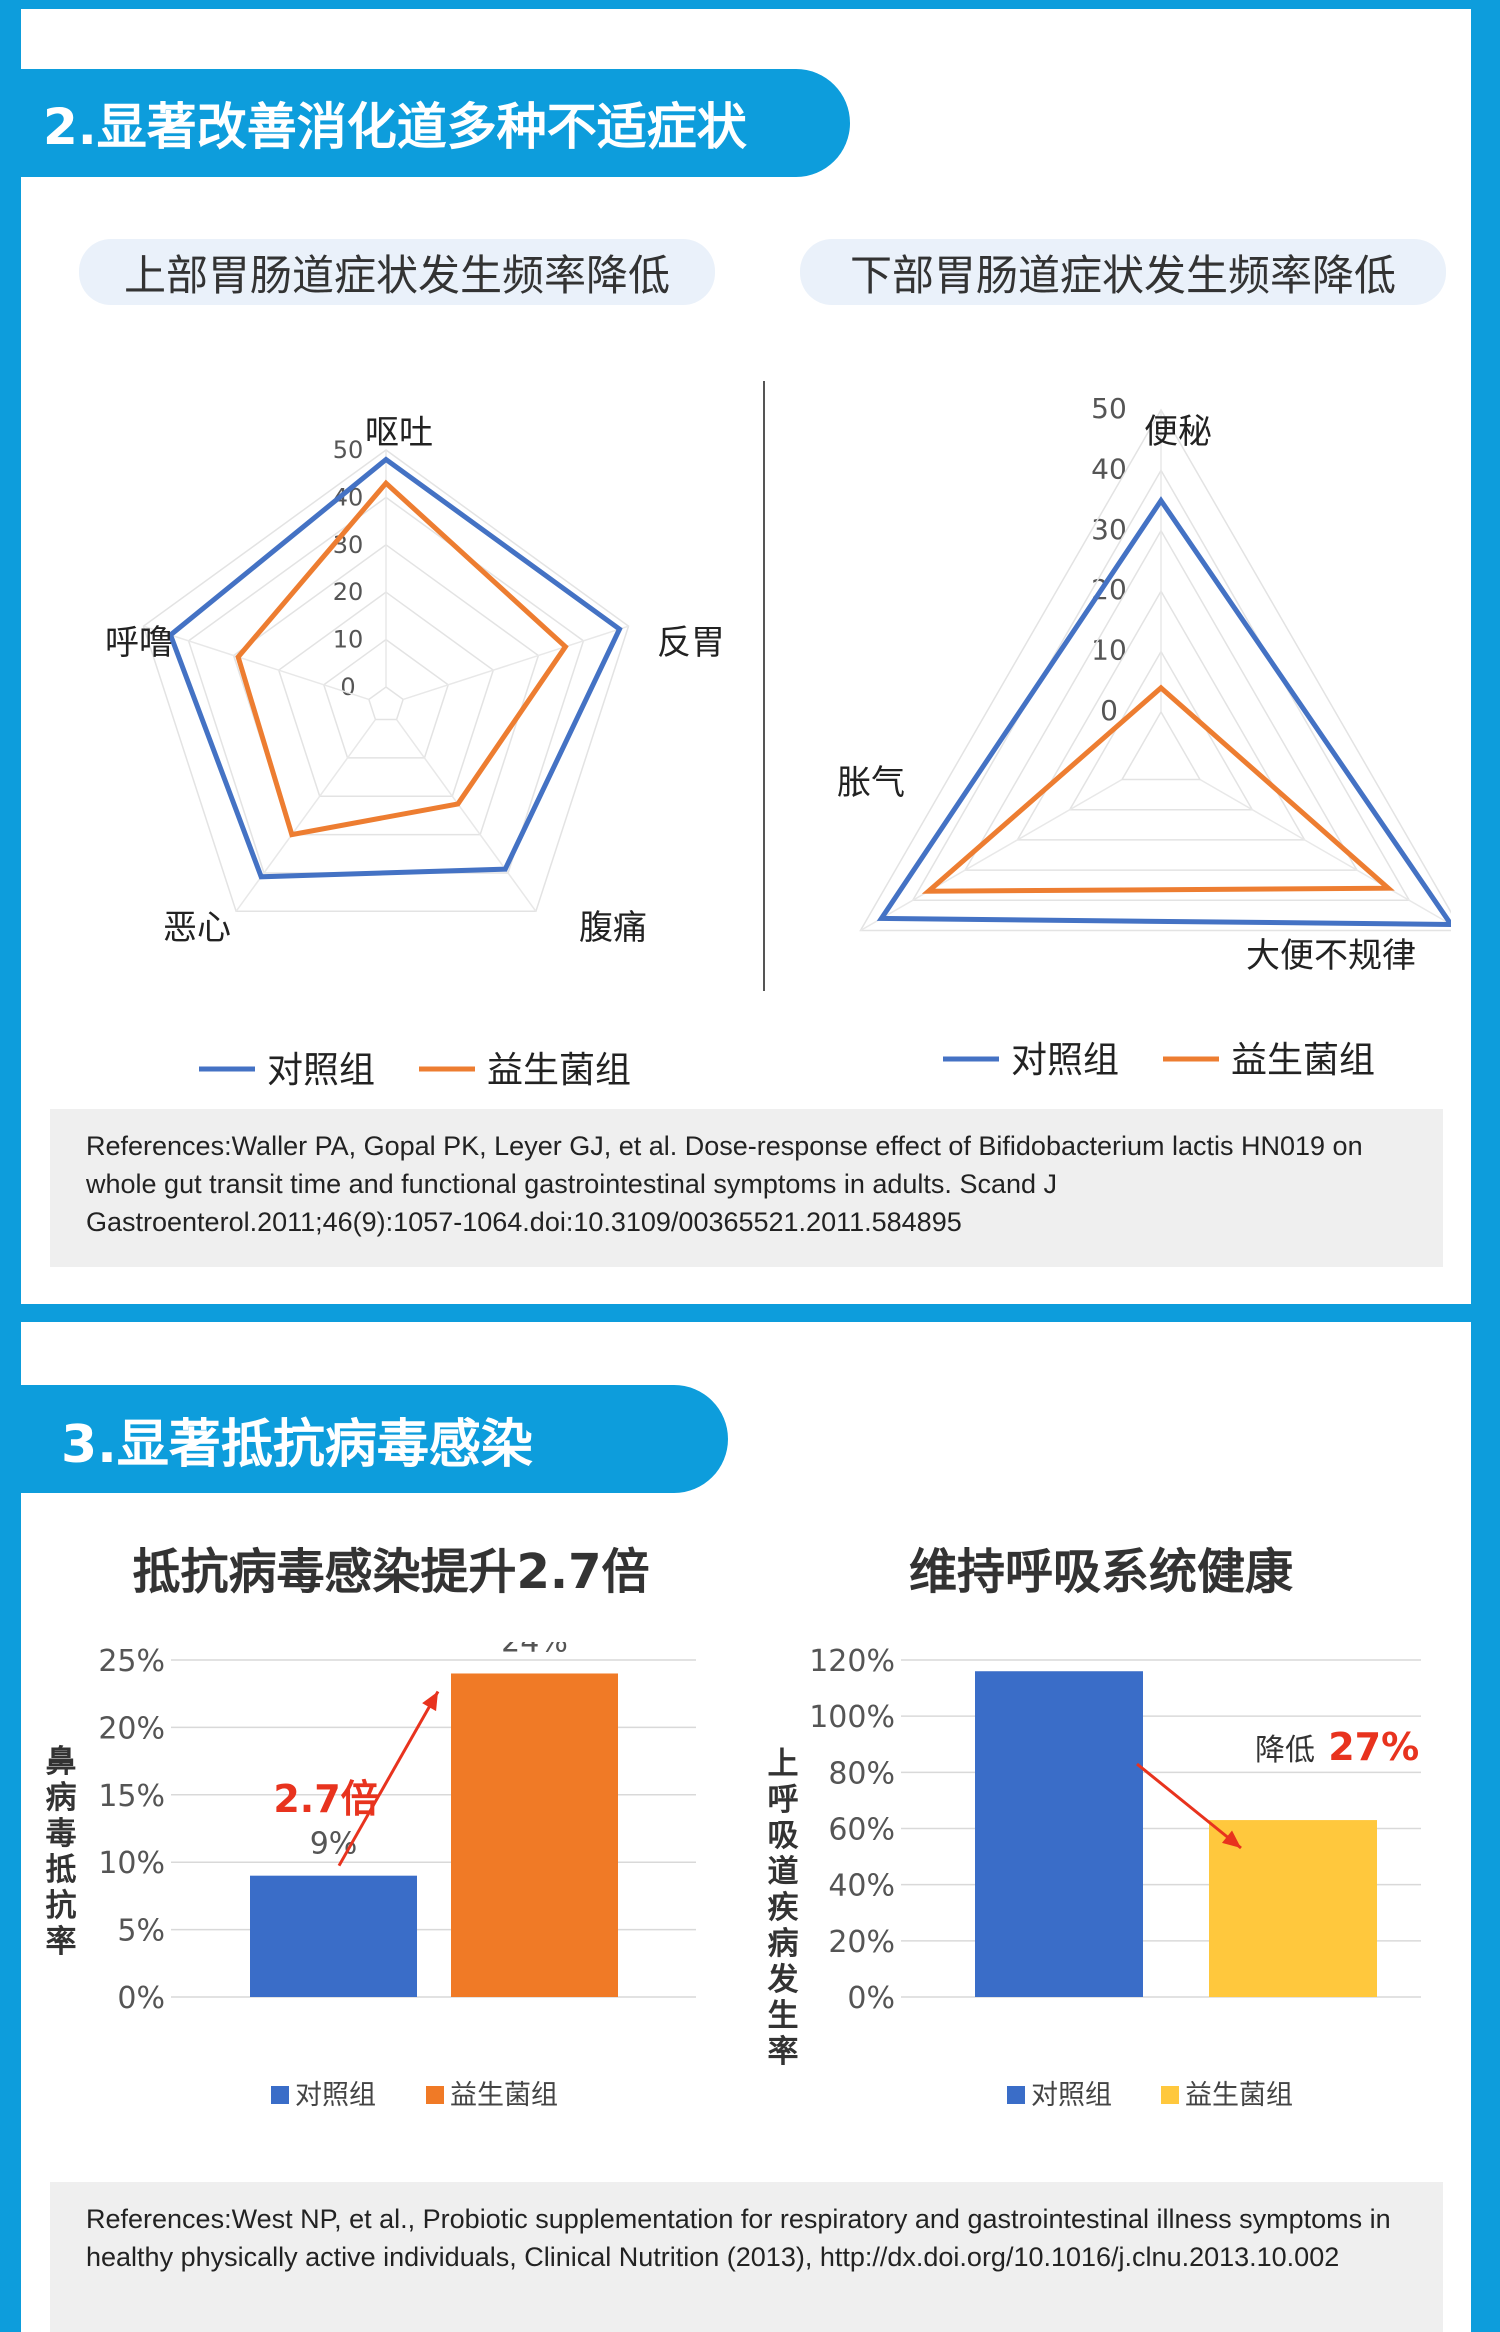 This screenshot has height=2332, width=1500. I want to click on radar-axis-label: 恶心, so click(197, 928).